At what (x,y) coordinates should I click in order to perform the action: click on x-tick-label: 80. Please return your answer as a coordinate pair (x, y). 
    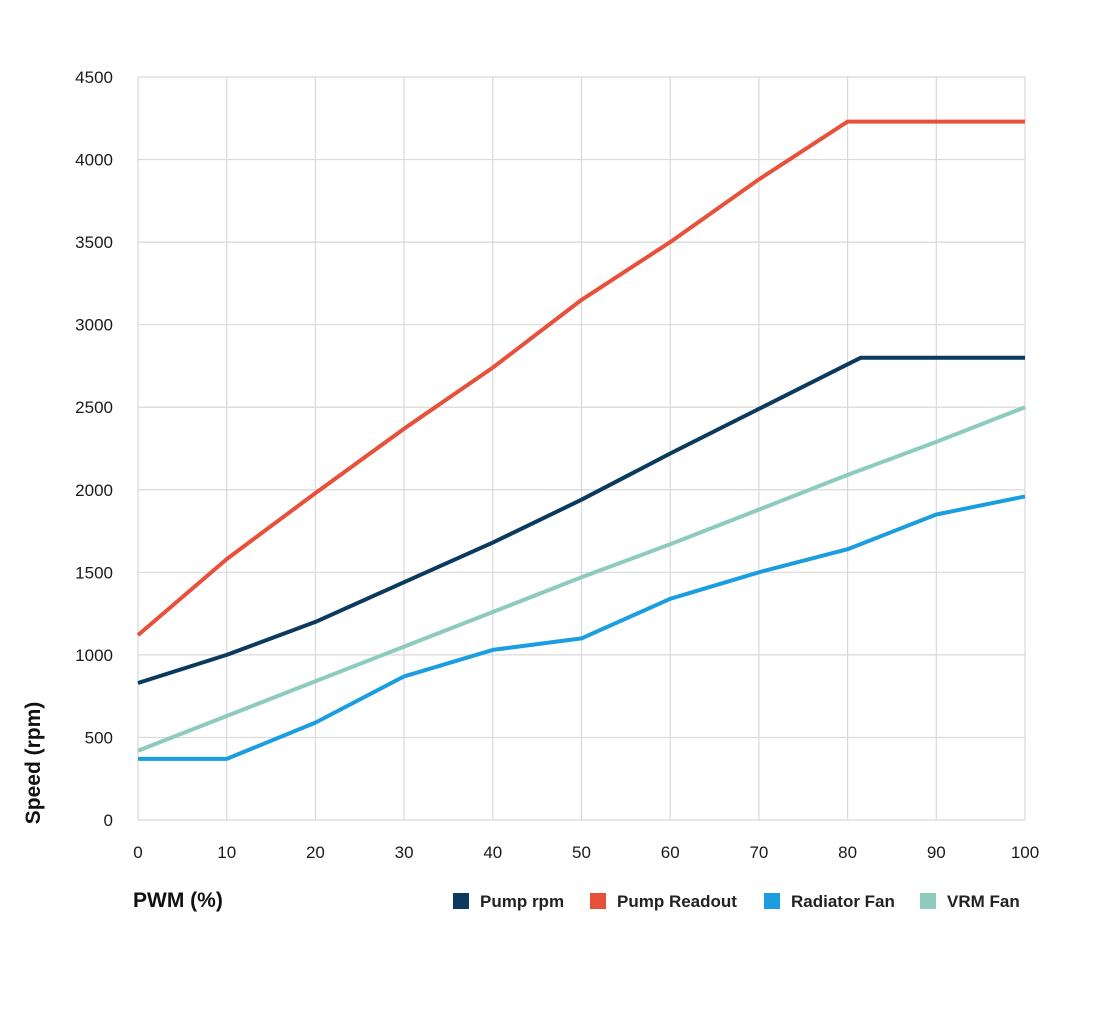
    Looking at the image, I should click on (847, 852).